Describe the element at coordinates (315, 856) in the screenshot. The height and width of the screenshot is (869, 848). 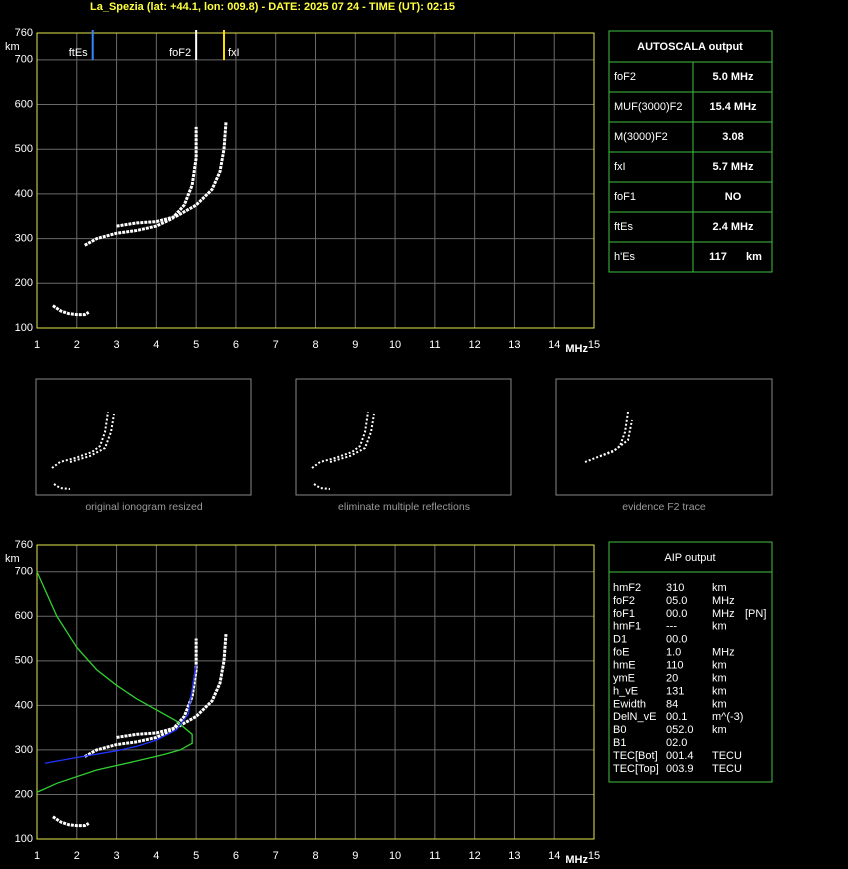
I see `x-tick-label: 8` at that location.